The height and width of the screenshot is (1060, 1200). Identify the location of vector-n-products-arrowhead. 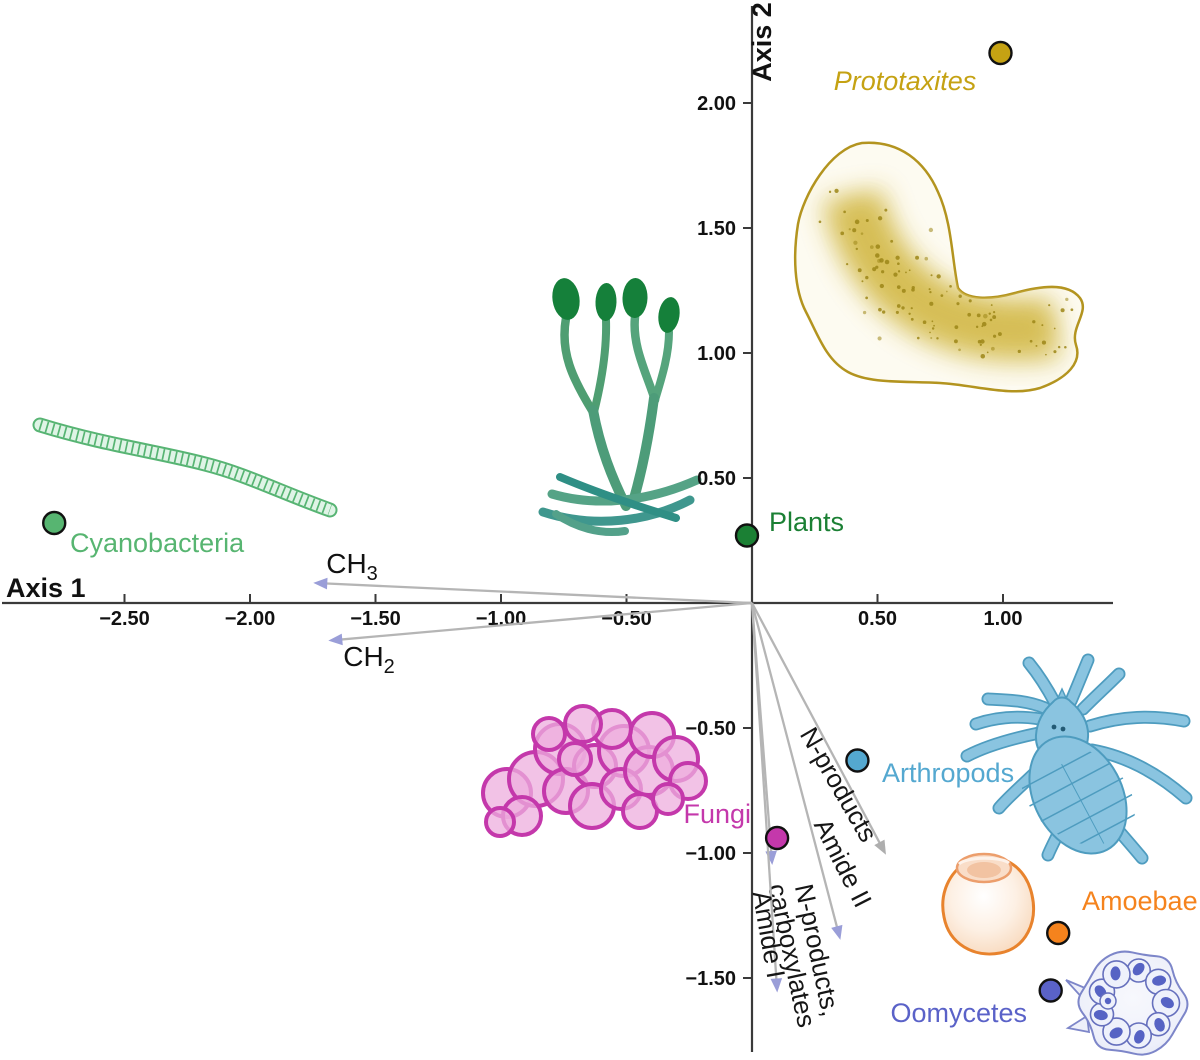
(880, 847).